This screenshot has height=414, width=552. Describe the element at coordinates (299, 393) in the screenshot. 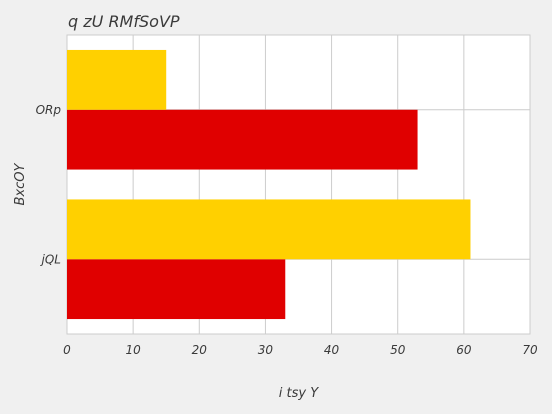

I see `x-axis-label: i tsy Y` at that location.